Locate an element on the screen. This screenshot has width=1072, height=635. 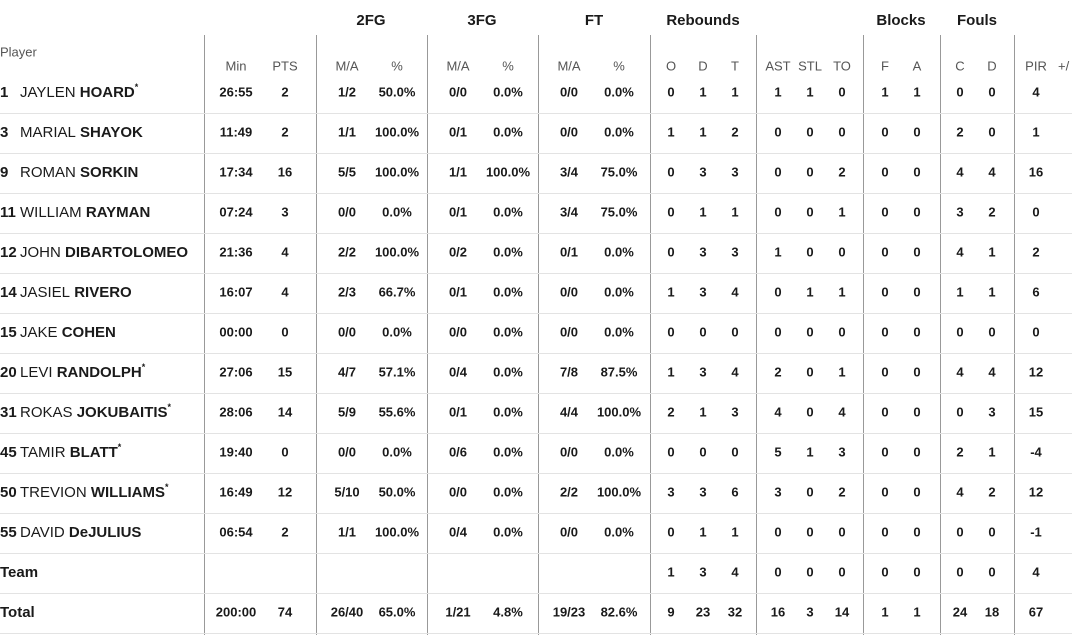
player-name: JAYLEN HOARD* is located at coordinates (79, 91).